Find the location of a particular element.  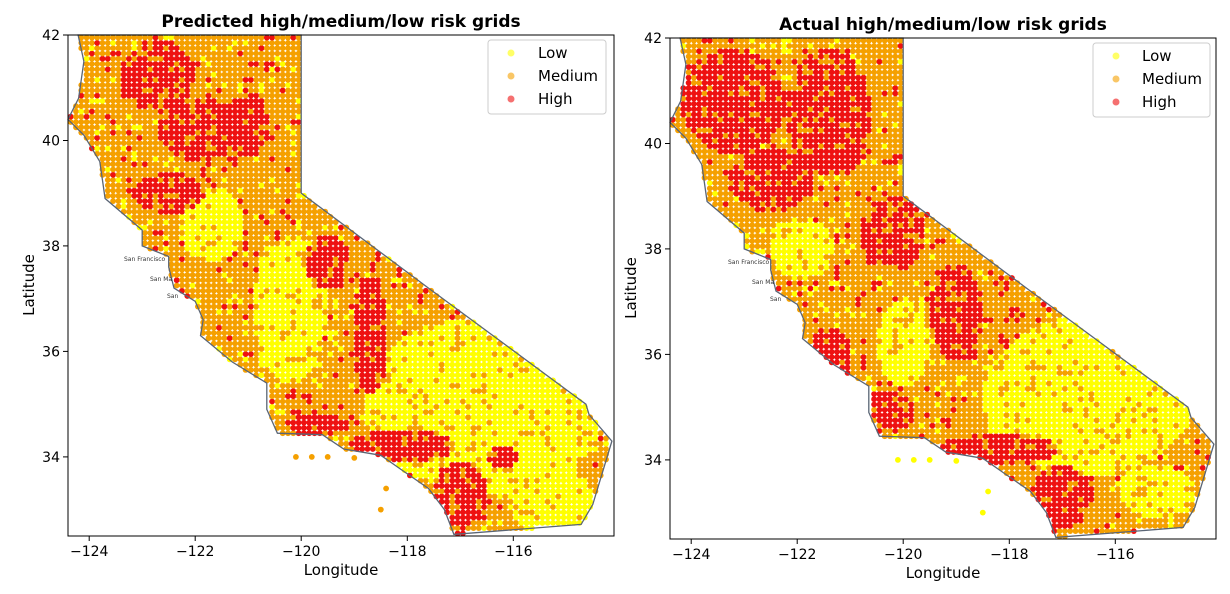

city-labels: San Francisco San Ma San is located at coordinates (151, 278).